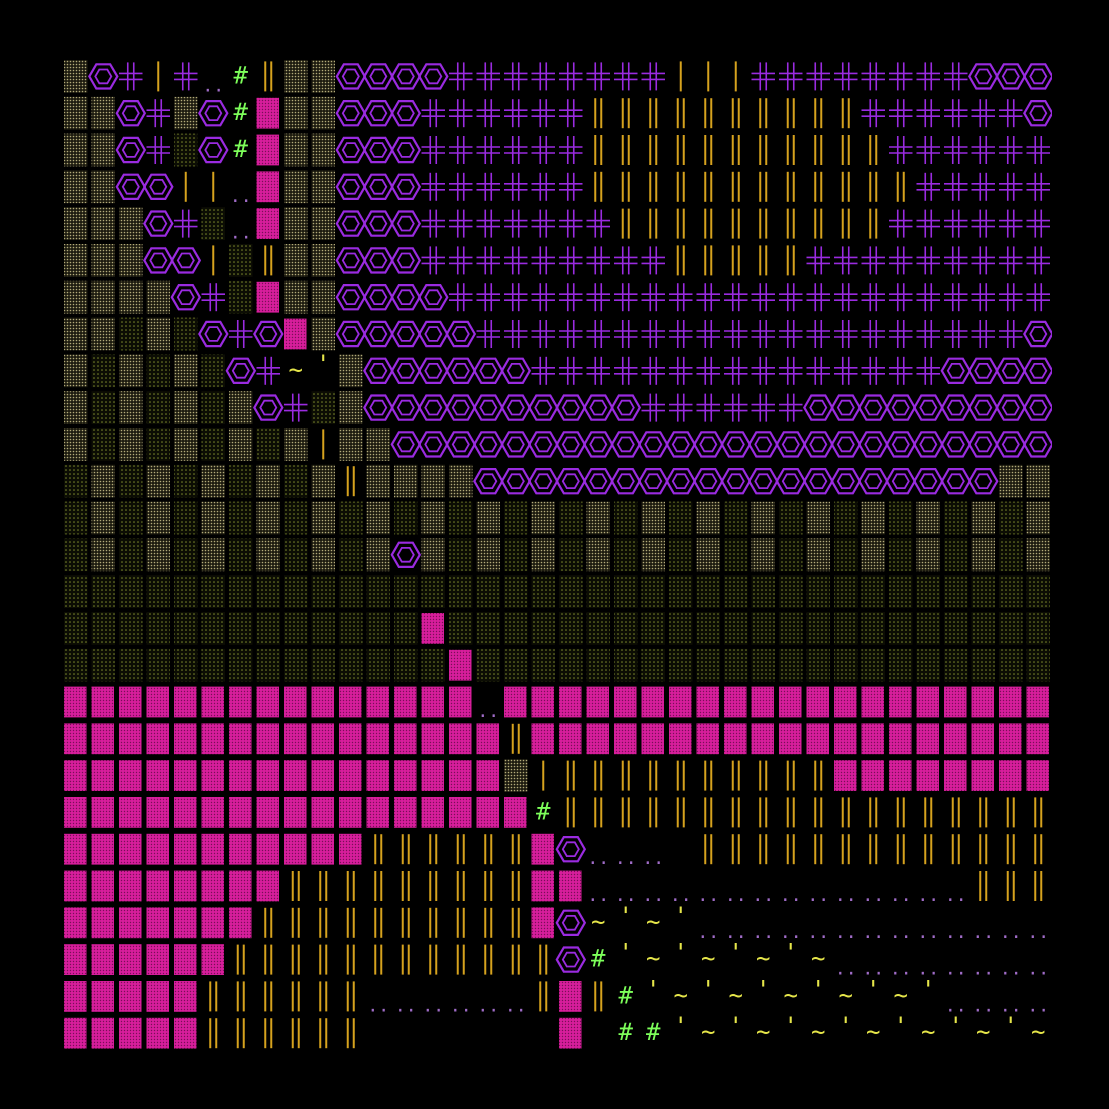 The image size is (1109, 1109). What do you see at coordinates (653, 959) in the screenshot?
I see `glyph: ~` at bounding box center [653, 959].